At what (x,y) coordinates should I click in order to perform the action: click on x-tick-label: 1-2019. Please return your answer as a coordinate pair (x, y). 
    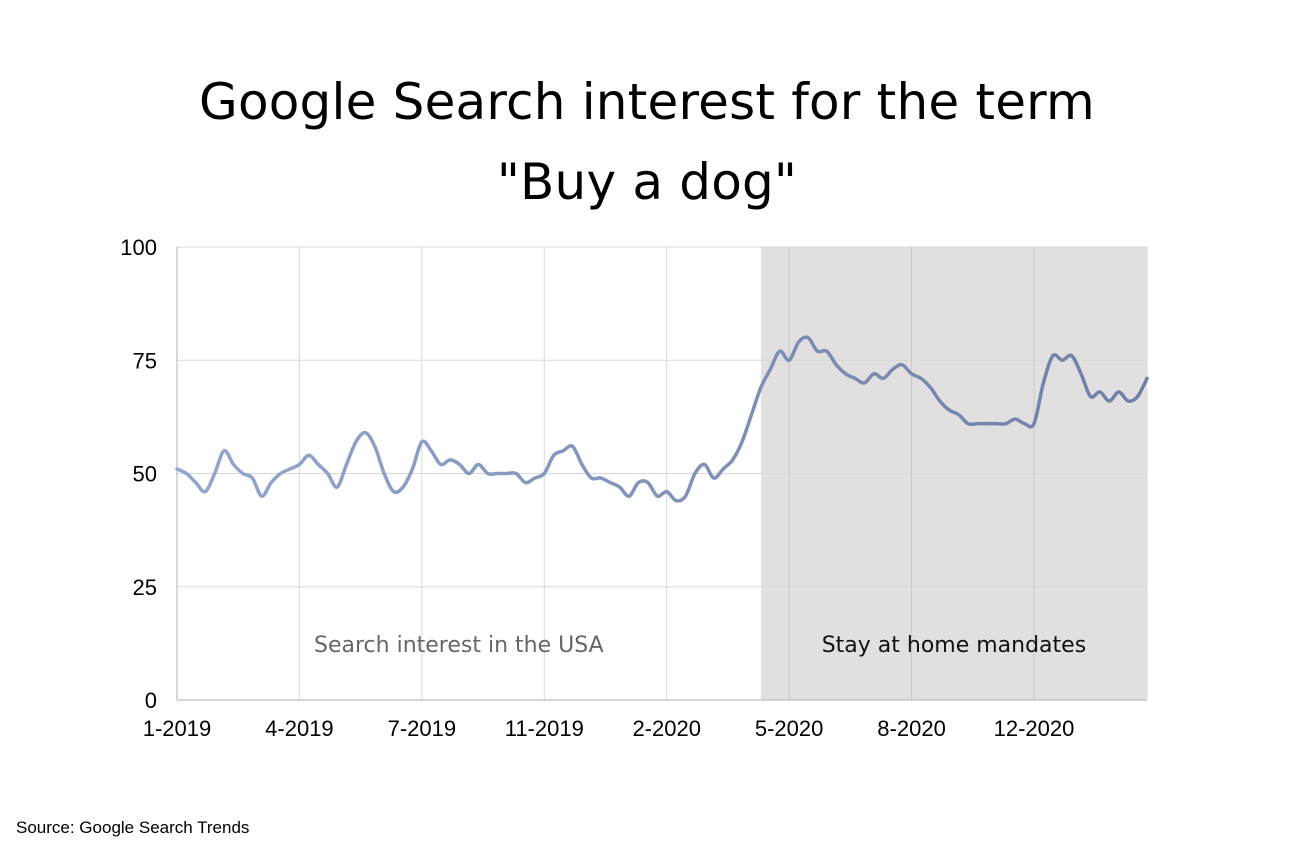
    Looking at the image, I should click on (177, 728).